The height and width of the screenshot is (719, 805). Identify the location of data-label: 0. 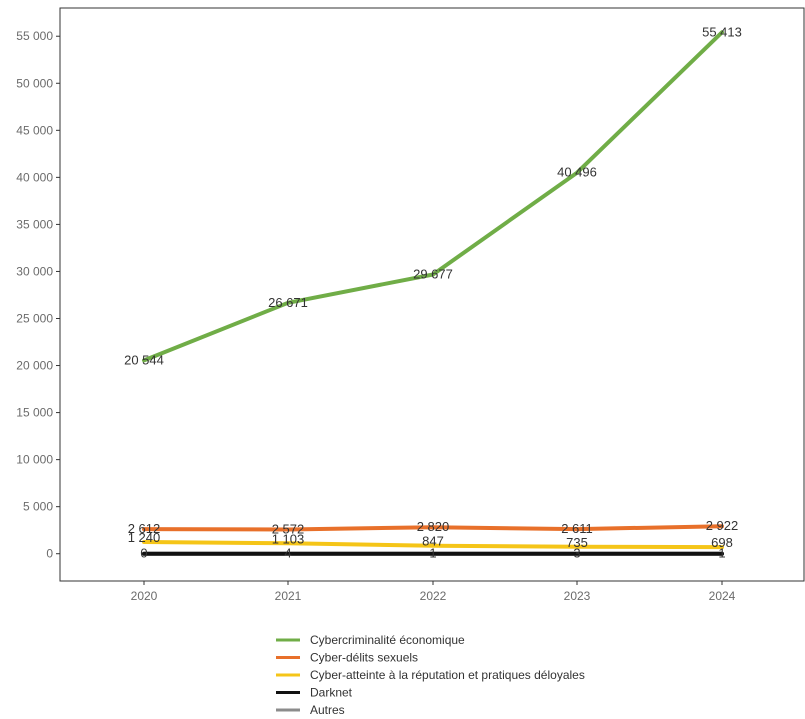
(143, 553).